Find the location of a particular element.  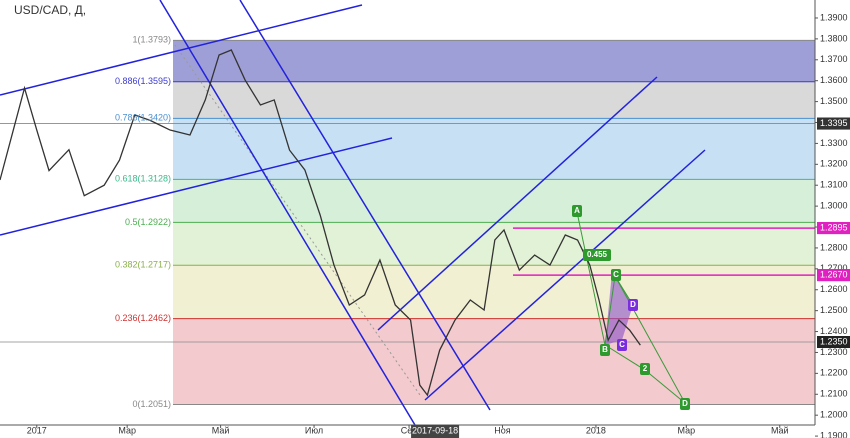

y-tick-label: 1.3900 is located at coordinates (834, 17).